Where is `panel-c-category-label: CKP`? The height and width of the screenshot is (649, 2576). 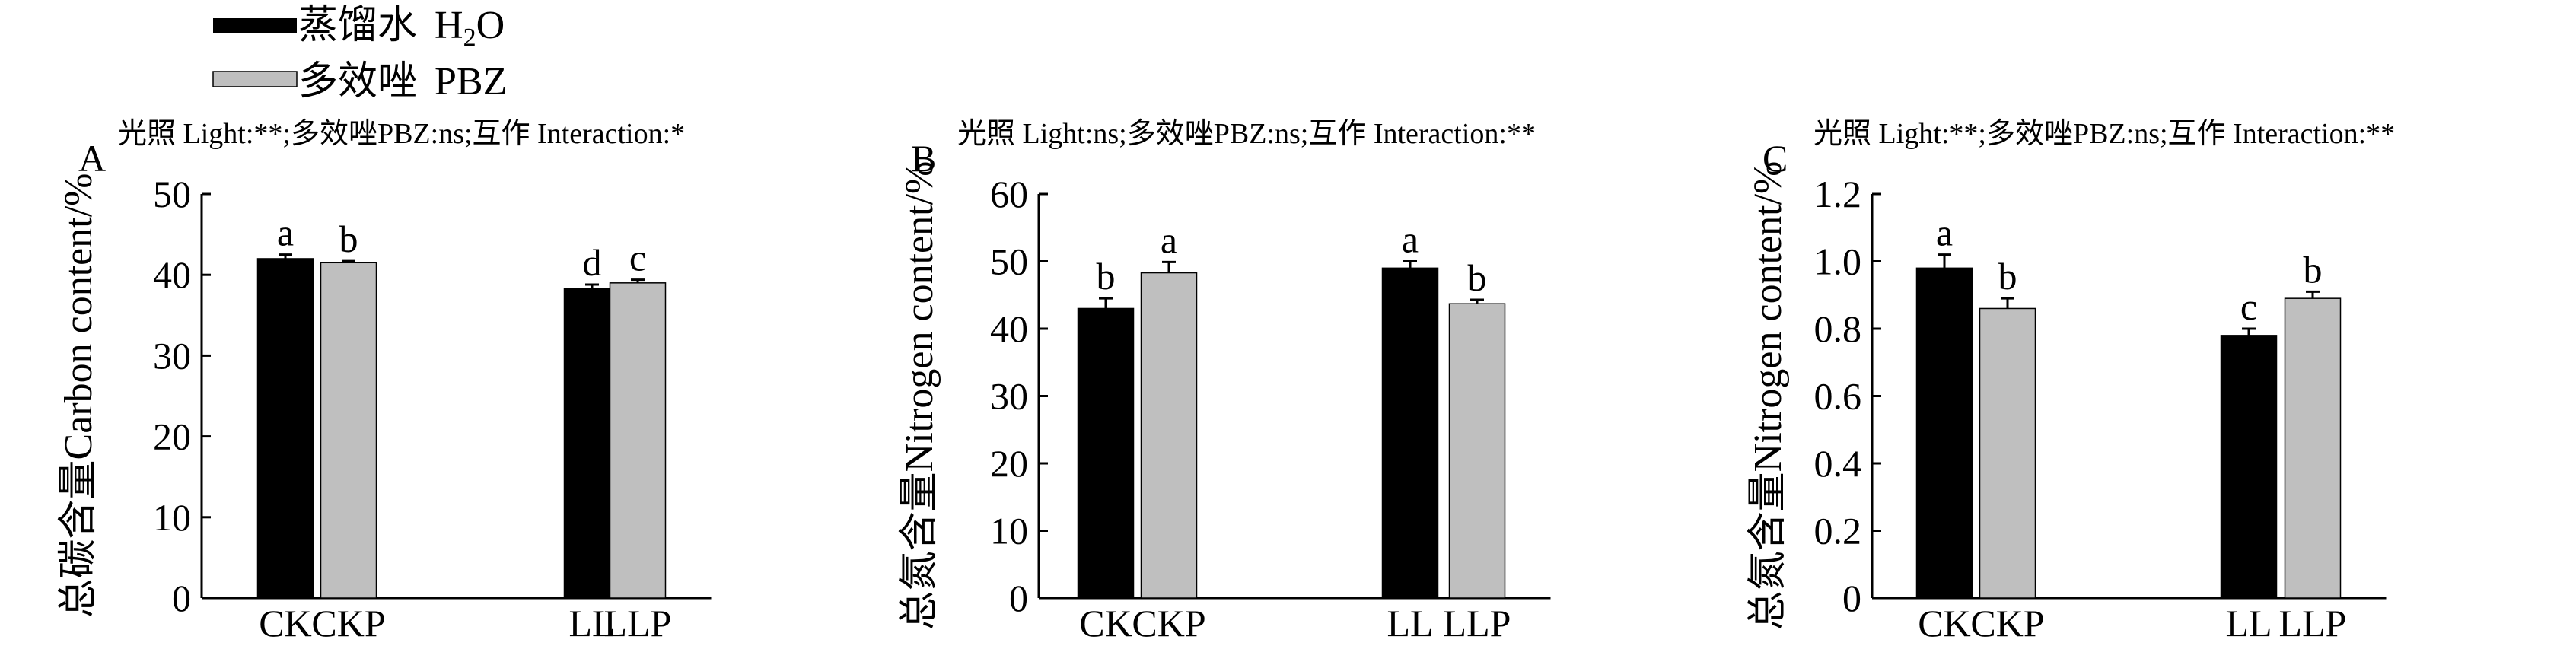
panel-c-category-label: CKP is located at coordinates (2007, 623).